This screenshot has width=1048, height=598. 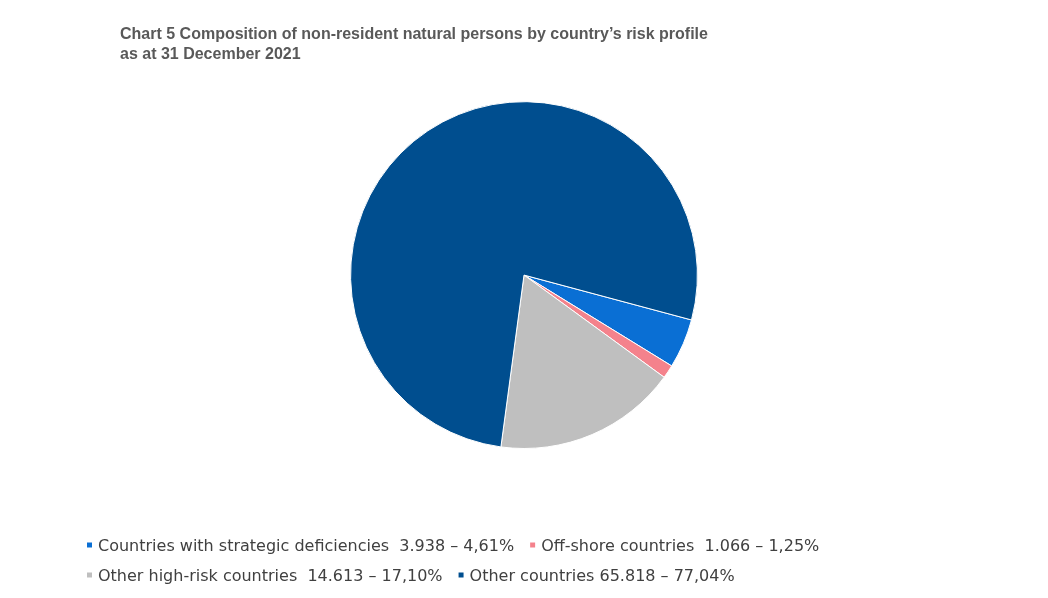 I want to click on legend-label: Off-shore countries 1.066 – 1,25%, so click(x=680, y=545).